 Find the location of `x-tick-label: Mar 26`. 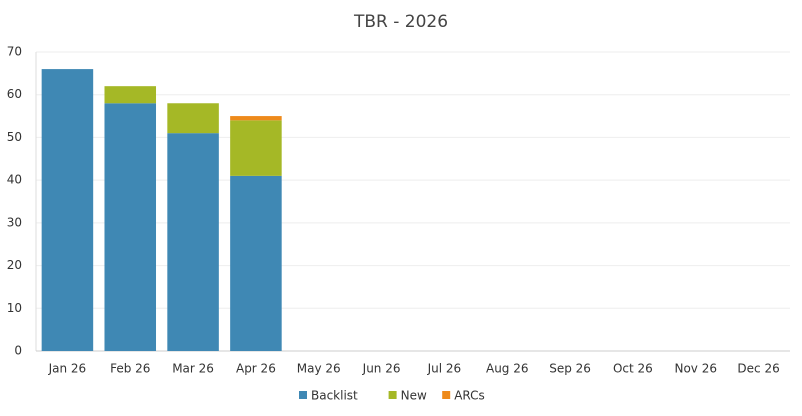

x-tick-label: Mar 26 is located at coordinates (193, 369).